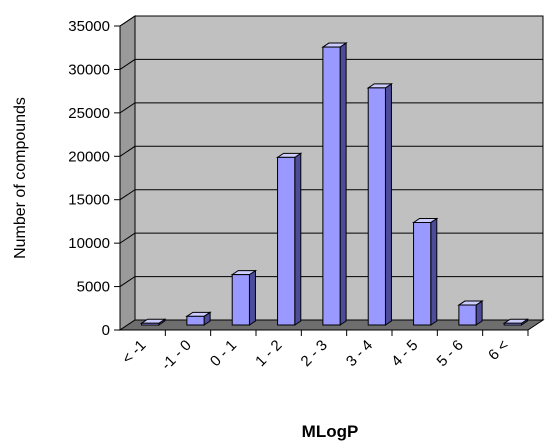 Image resolution: width=558 pixels, height=444 pixels. I want to click on x-tick-label: 3 - 4, so click(359, 353).